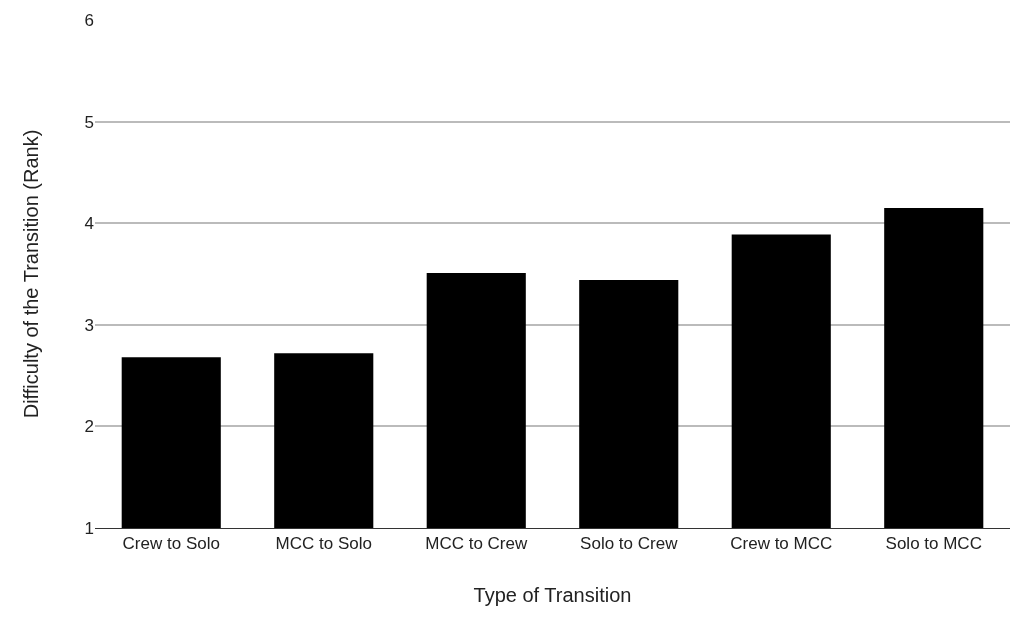 This screenshot has height=618, width=1030. I want to click on x-tick-label: Solo to Crew, so click(629, 544).